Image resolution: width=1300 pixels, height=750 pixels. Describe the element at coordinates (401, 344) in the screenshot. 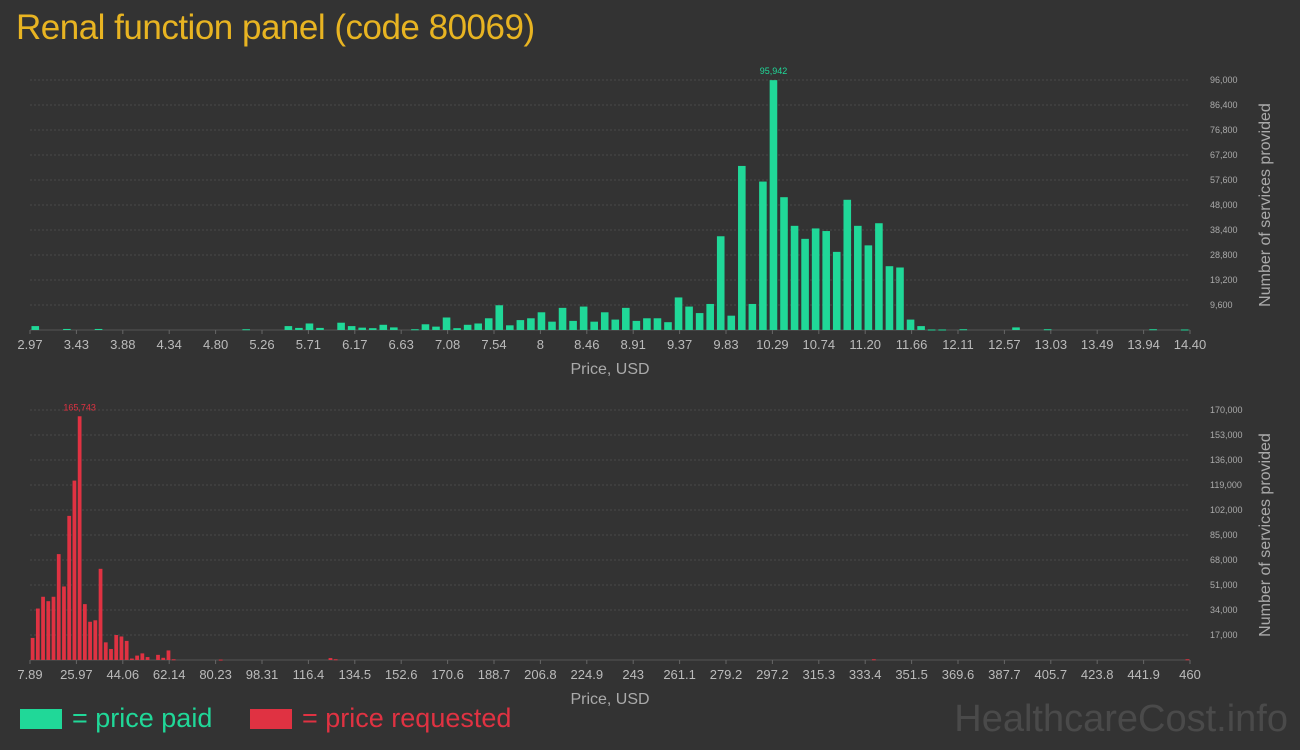

I see `x-tick-label: 6.63` at that location.